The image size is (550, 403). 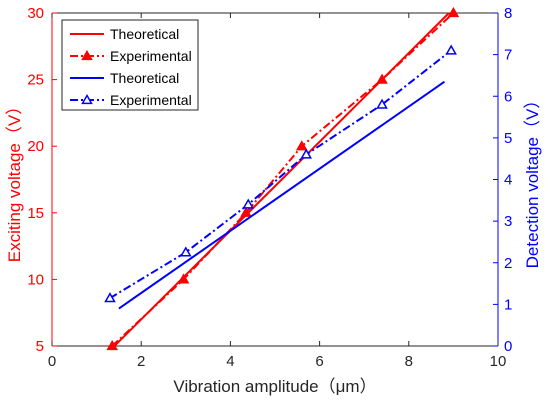 I want to click on right-y-tick-label: 5, so click(x=508, y=138).